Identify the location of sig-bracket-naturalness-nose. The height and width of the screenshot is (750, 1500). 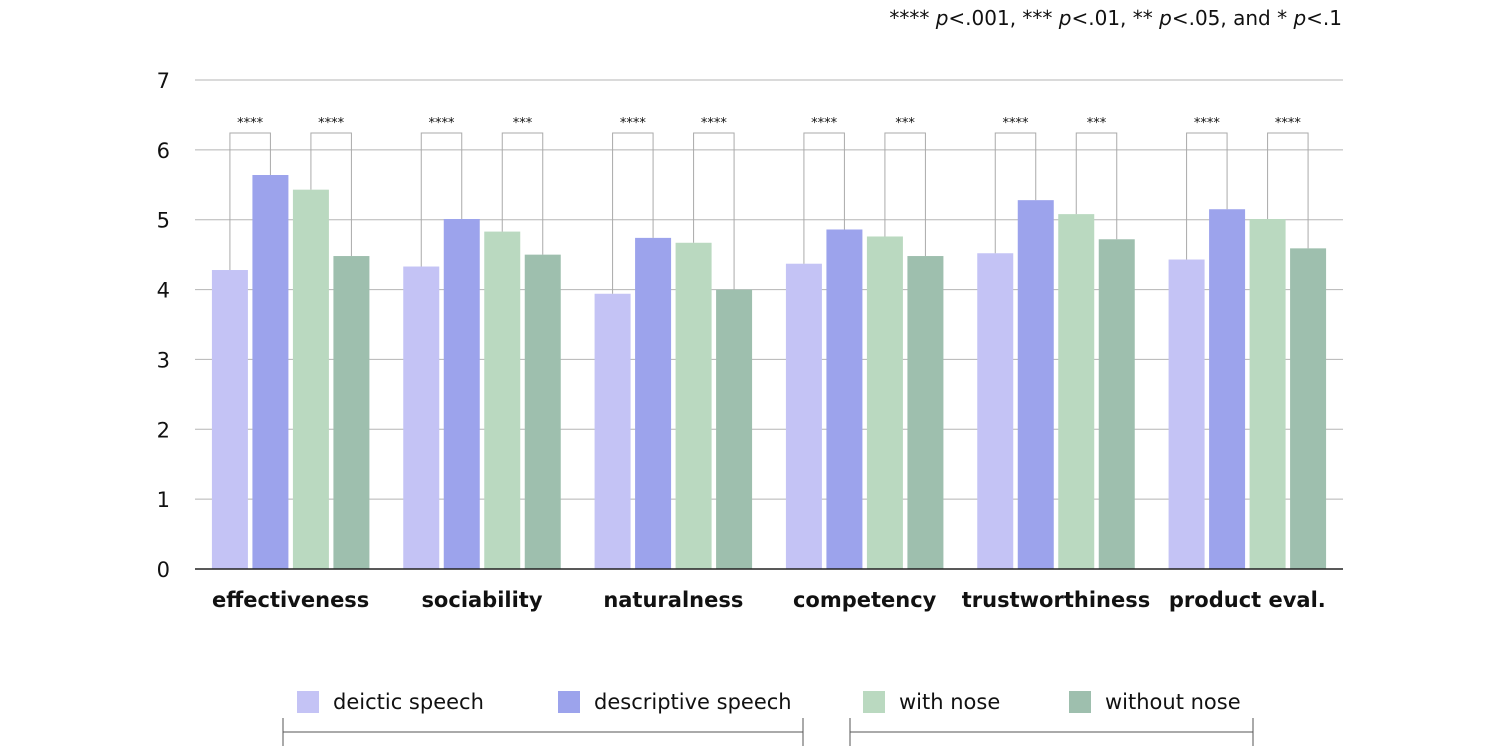
(714, 211).